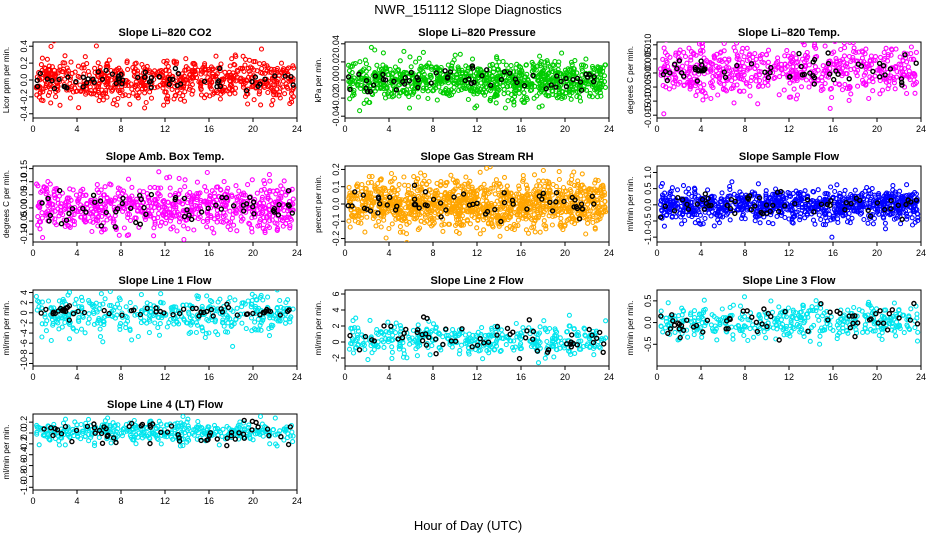 The height and width of the screenshot is (540, 936). Describe the element at coordinates (432, 129) in the screenshot. I see `x-tick-label: 8` at that location.